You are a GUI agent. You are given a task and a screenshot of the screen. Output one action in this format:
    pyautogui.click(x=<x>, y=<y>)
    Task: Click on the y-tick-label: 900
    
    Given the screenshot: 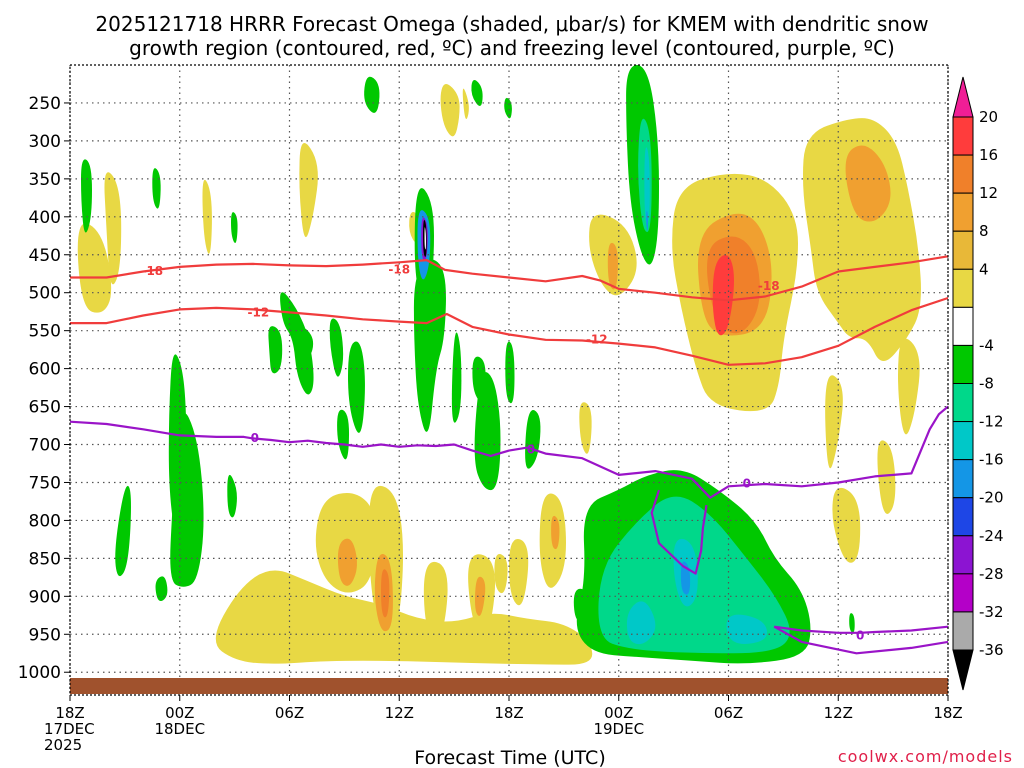 What is the action you would take?
    pyautogui.click(x=45, y=597)
    